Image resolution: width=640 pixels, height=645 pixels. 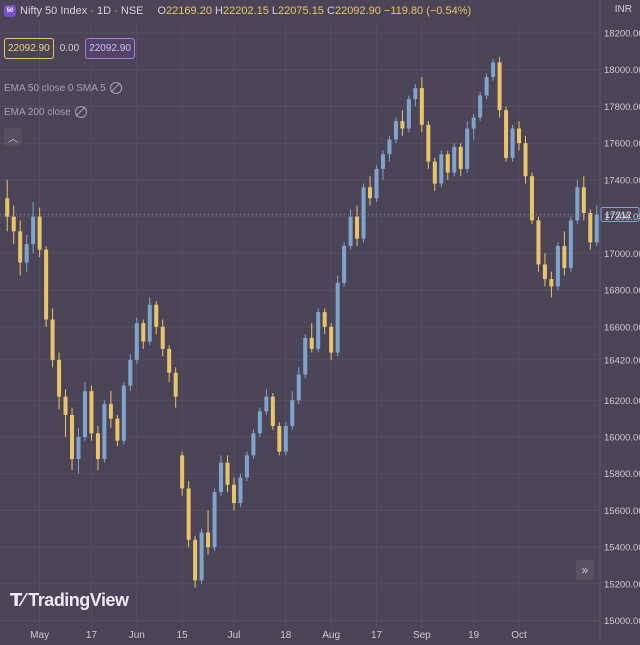 What do you see at coordinates (357, 11) in the screenshot?
I see `close-value: 22092.90` at bounding box center [357, 11].